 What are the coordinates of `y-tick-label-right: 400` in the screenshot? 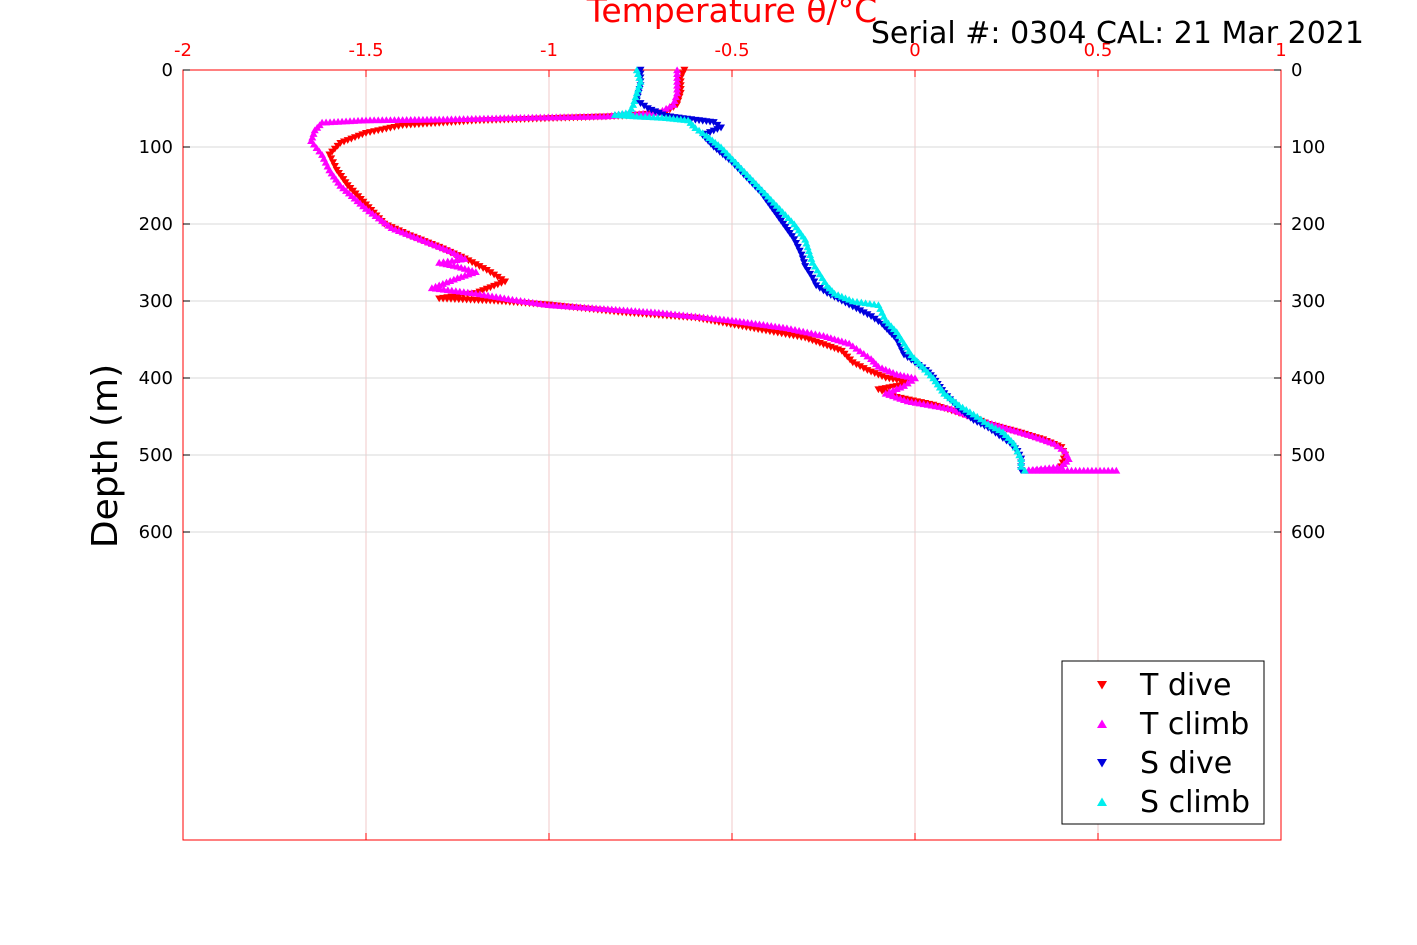 It's located at (1308, 378).